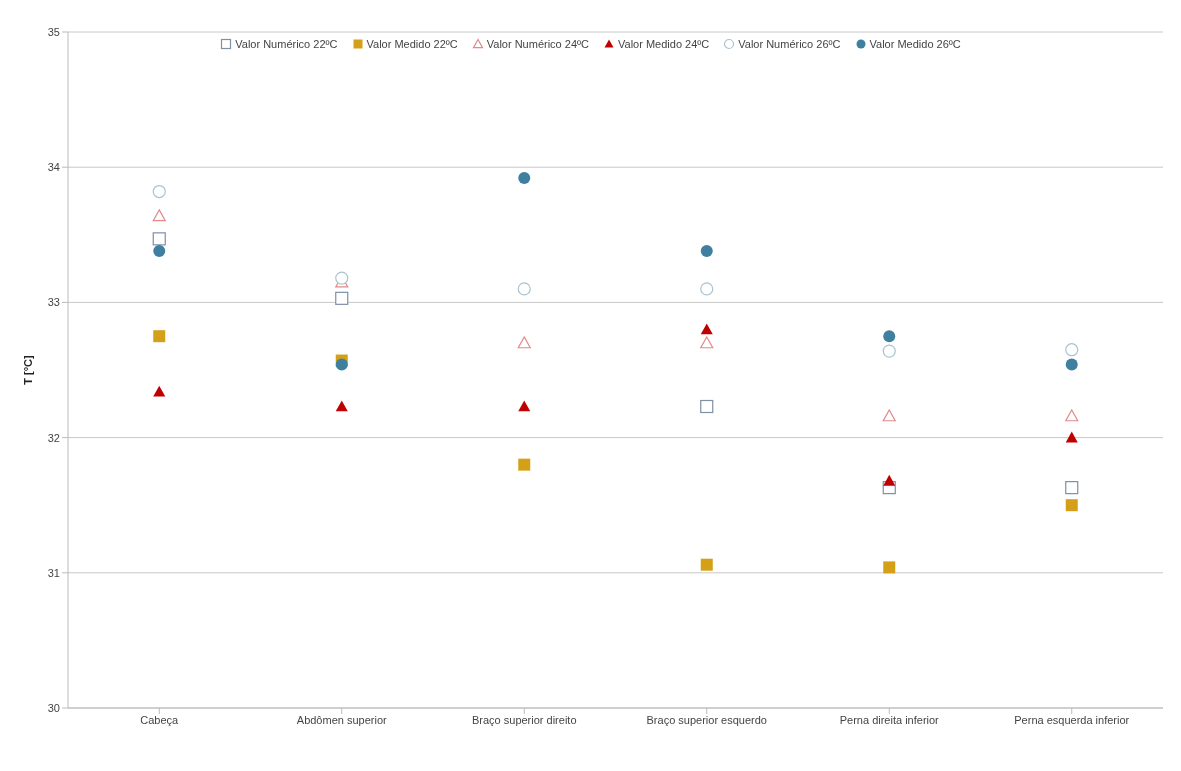 The height and width of the screenshot is (771, 1181). I want to click on x-tick-label: Perna esquerda inferior, so click(1072, 719).